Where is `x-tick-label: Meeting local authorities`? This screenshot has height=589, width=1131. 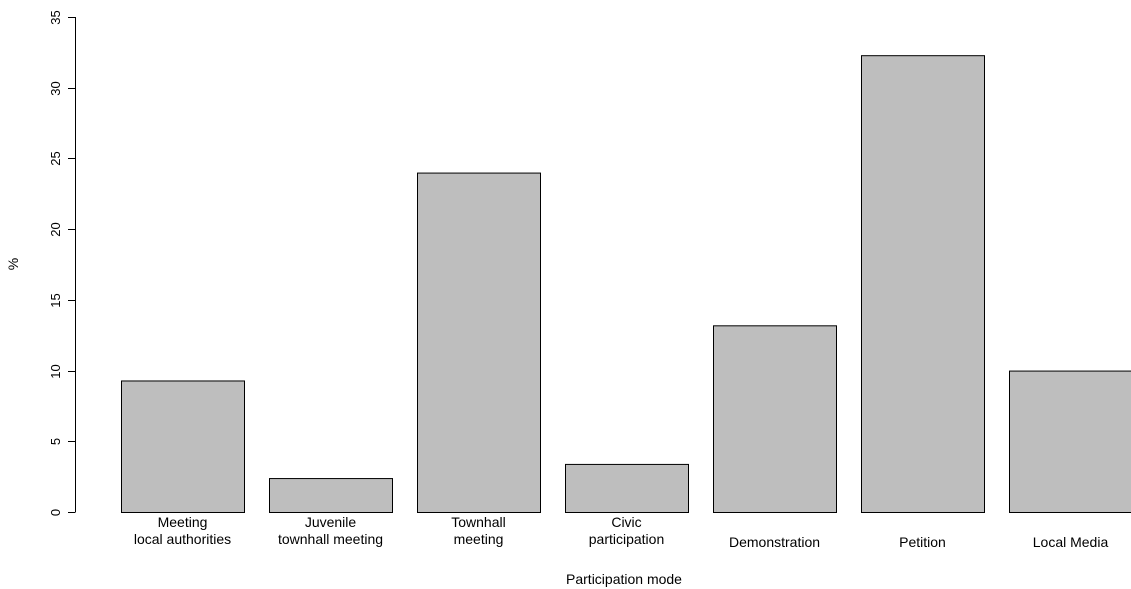
x-tick-label: Meeting local authorities is located at coordinates (182, 530).